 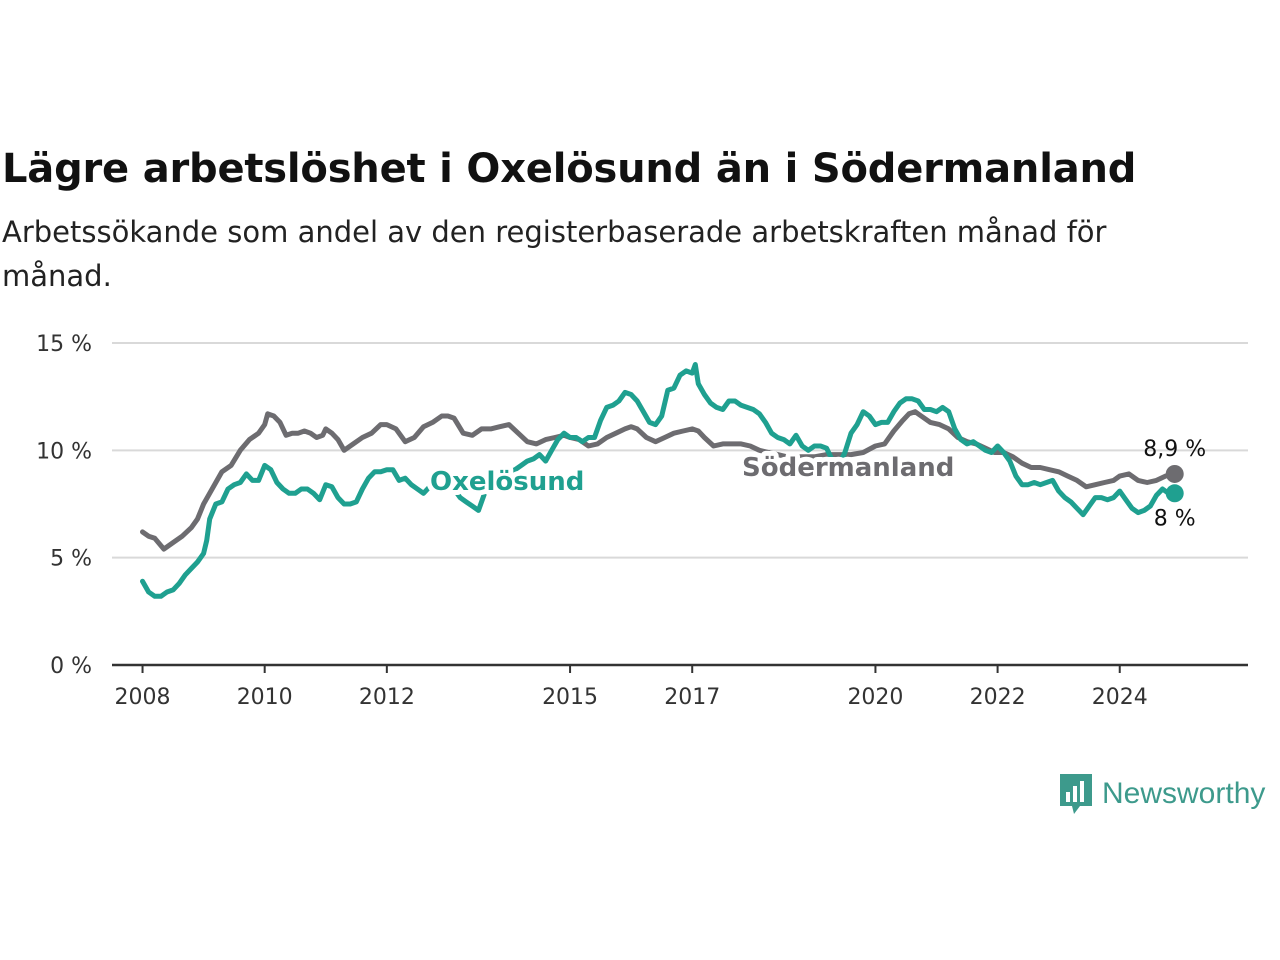 What do you see at coordinates (64, 451) in the screenshot?
I see `y-tick-label: 10 %` at bounding box center [64, 451].